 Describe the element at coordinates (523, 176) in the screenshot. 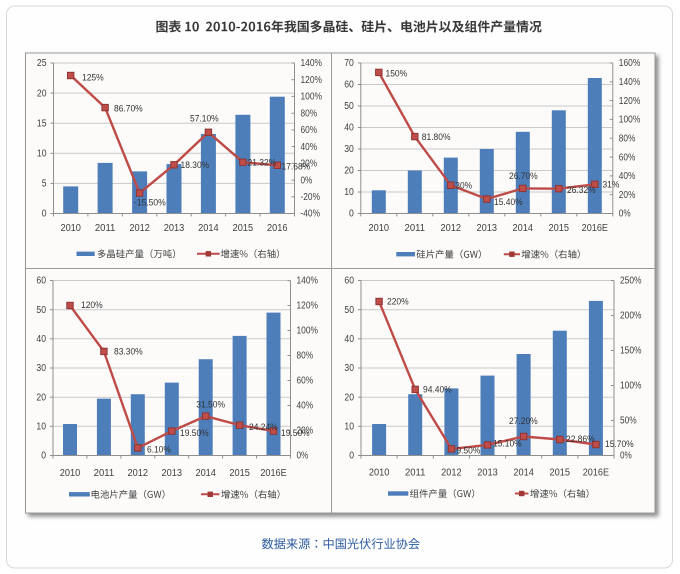

I see `svg-text: 26.70%` at that location.